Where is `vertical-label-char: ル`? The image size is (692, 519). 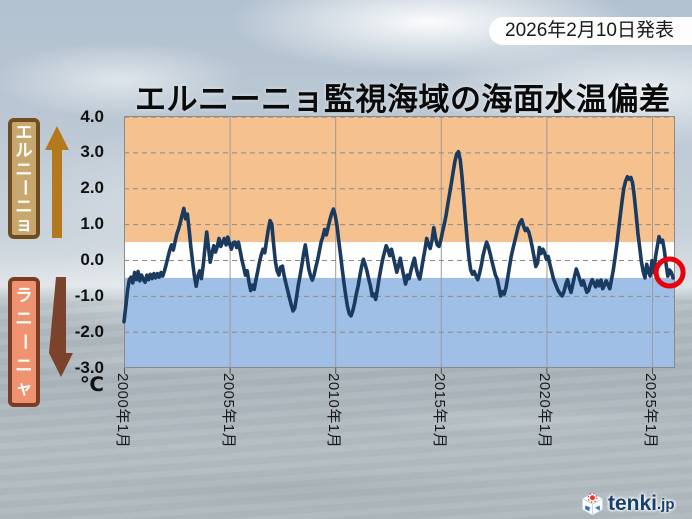
vertical-label-char: ル is located at coordinates (24, 151).